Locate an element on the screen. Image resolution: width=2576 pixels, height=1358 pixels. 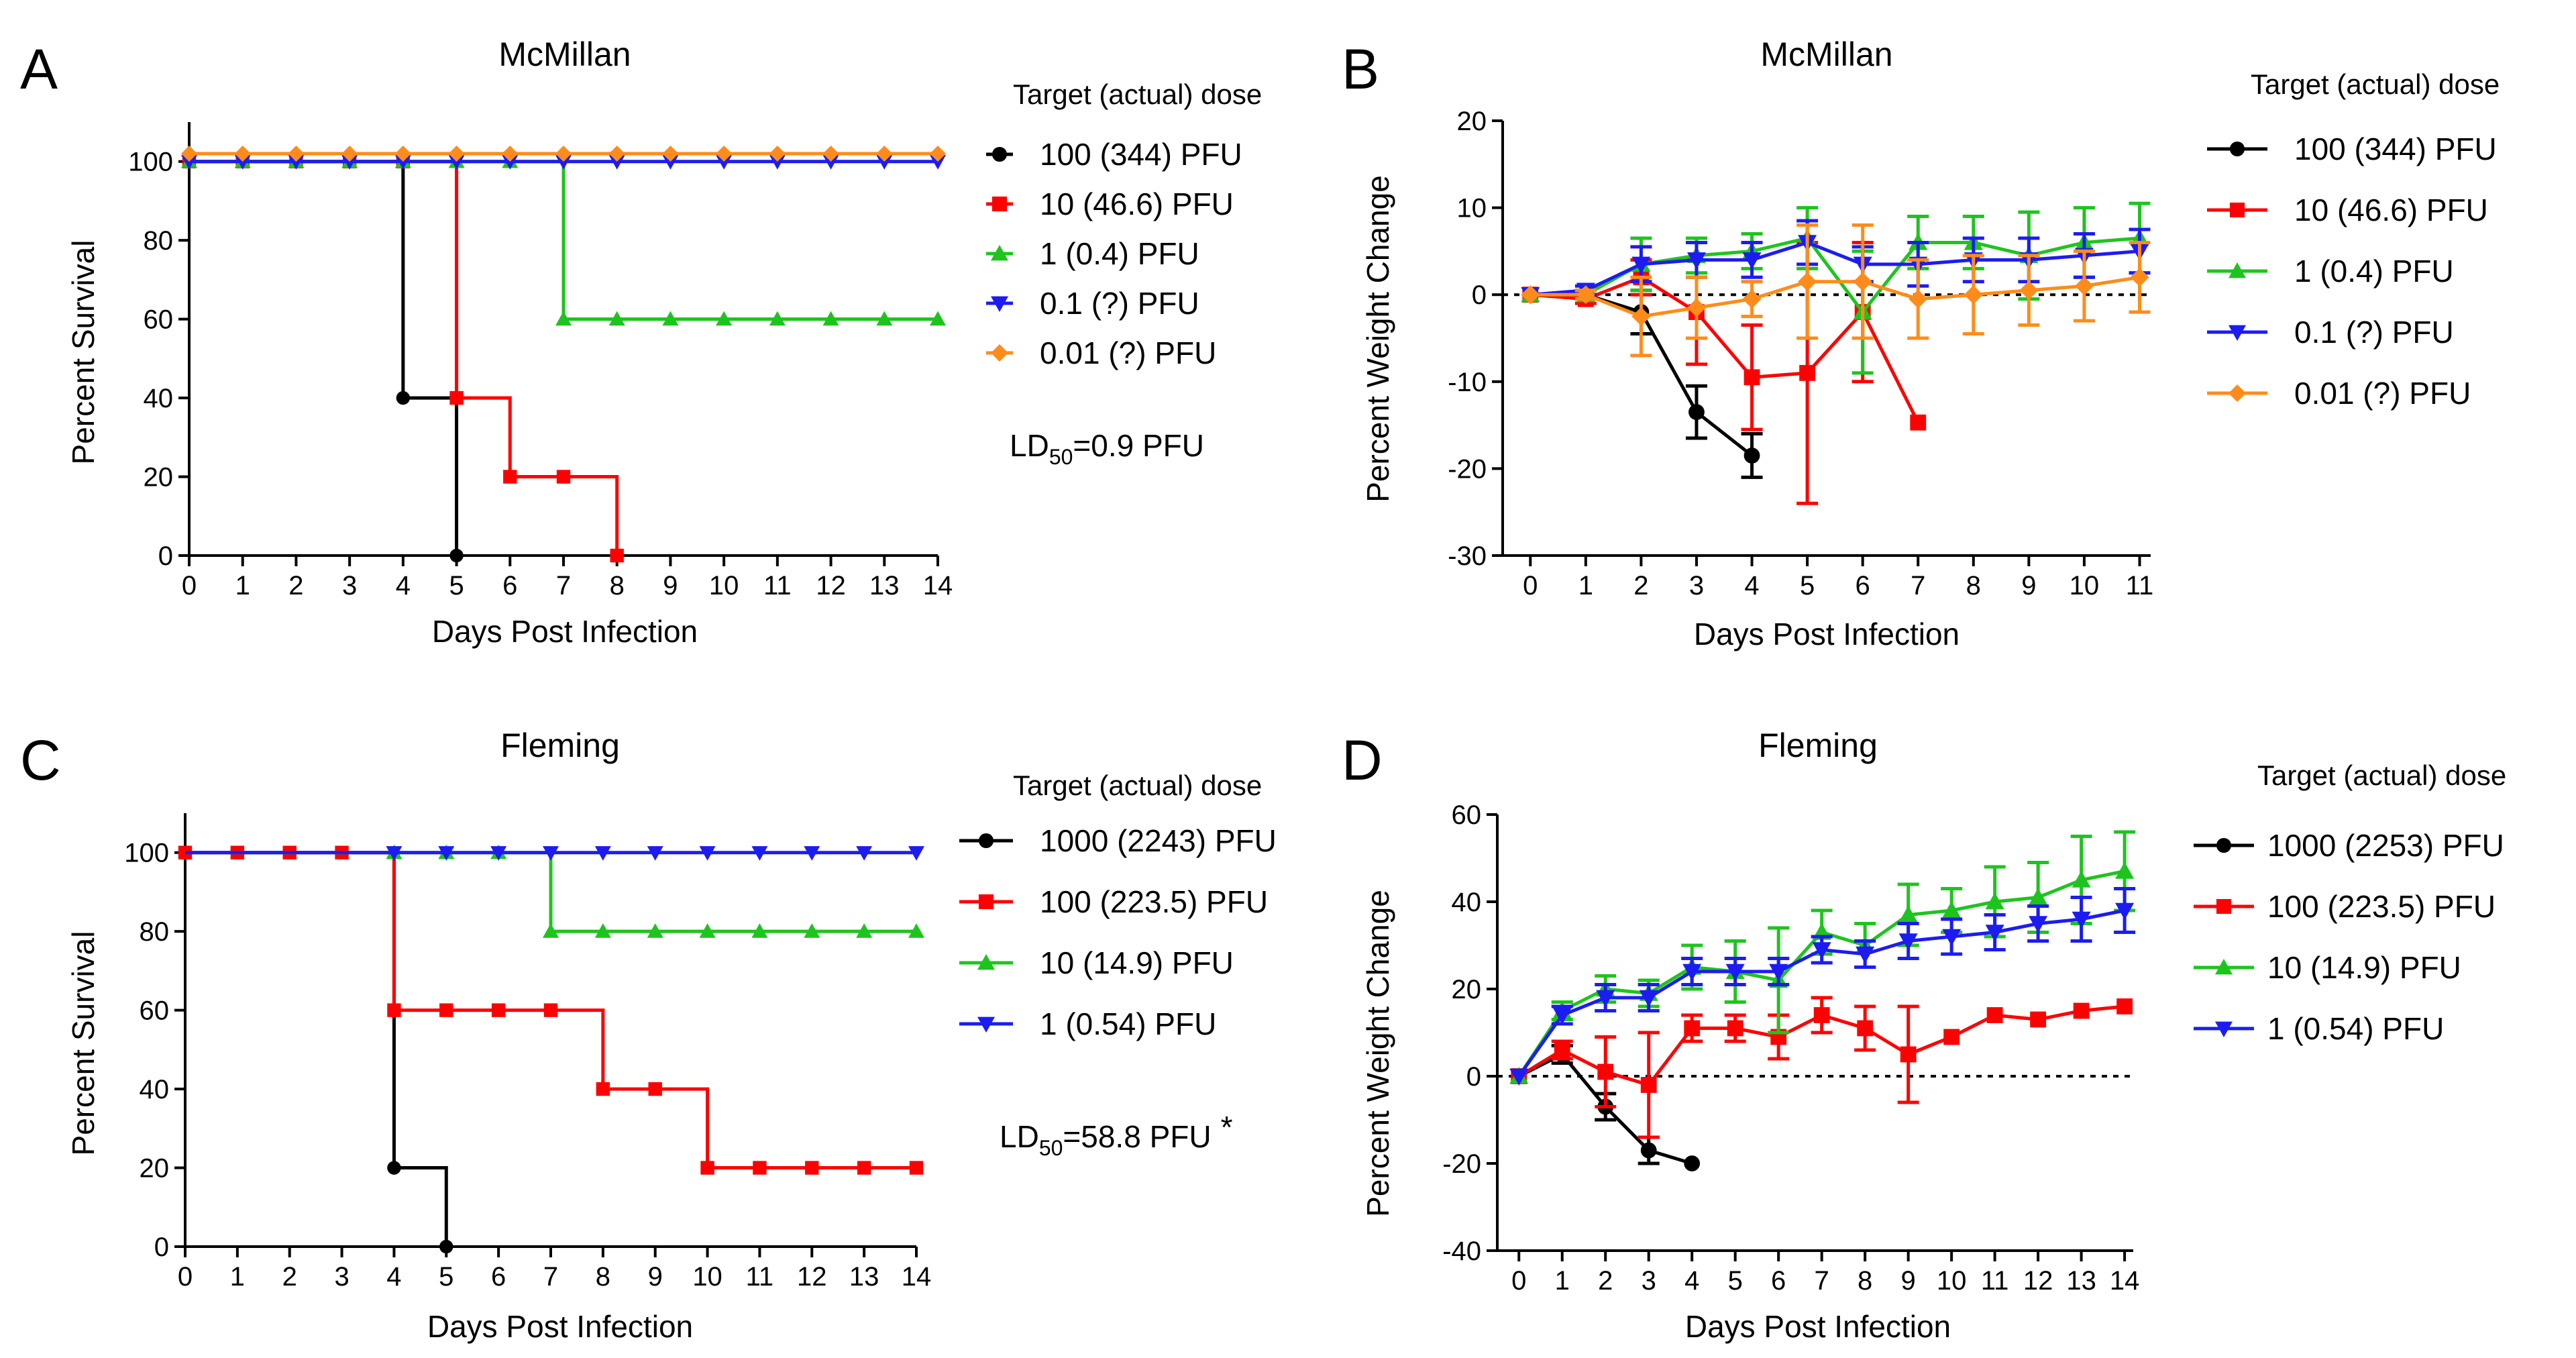
panel-a-x-axis-label: Days Post Infection is located at coordinates (565, 631).